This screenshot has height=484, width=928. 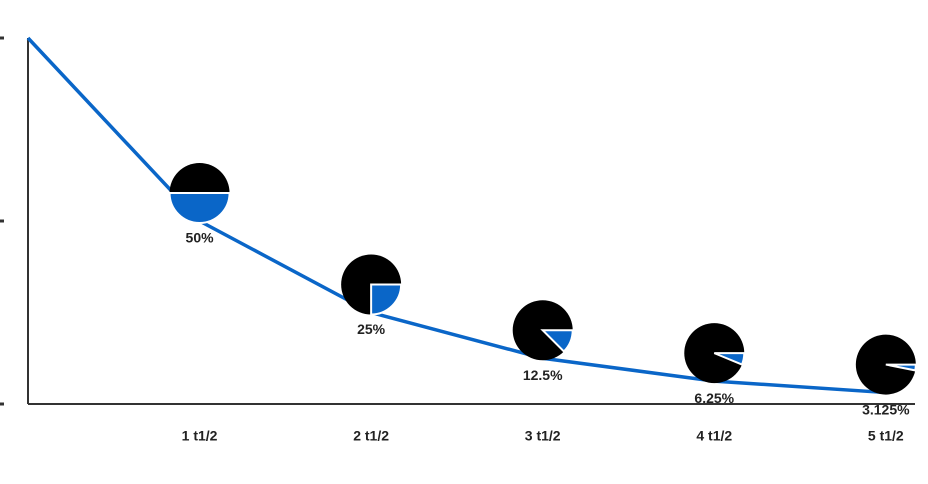 I want to click on x-tick-label: 5 t1/2, so click(x=886, y=436).